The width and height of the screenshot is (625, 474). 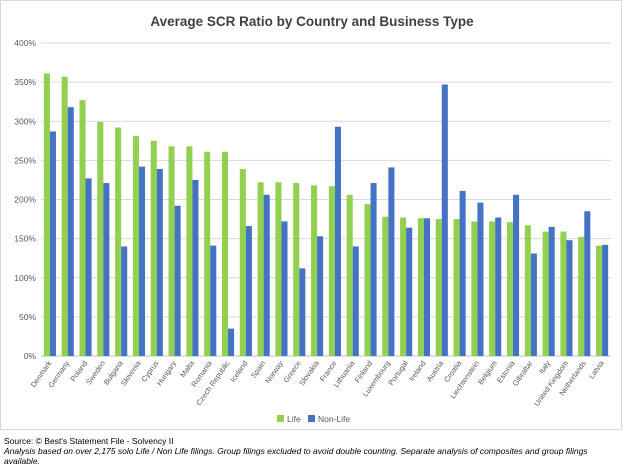 I want to click on x-category-label: Iceland, so click(x=238, y=371).